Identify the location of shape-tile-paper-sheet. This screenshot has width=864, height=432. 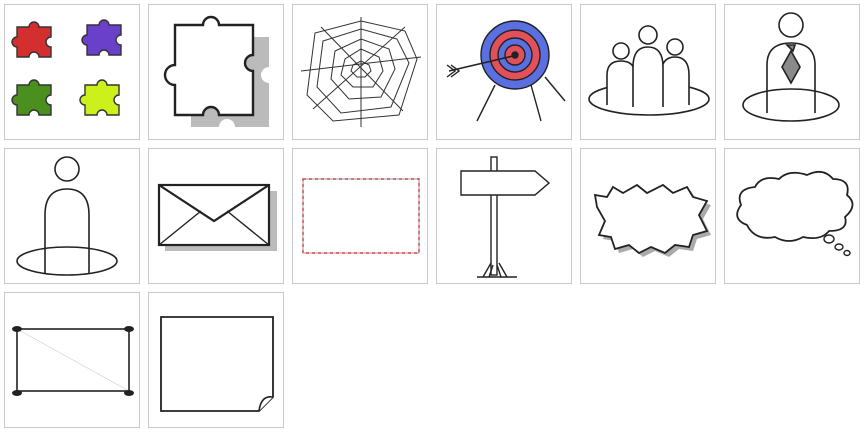
(216, 360).